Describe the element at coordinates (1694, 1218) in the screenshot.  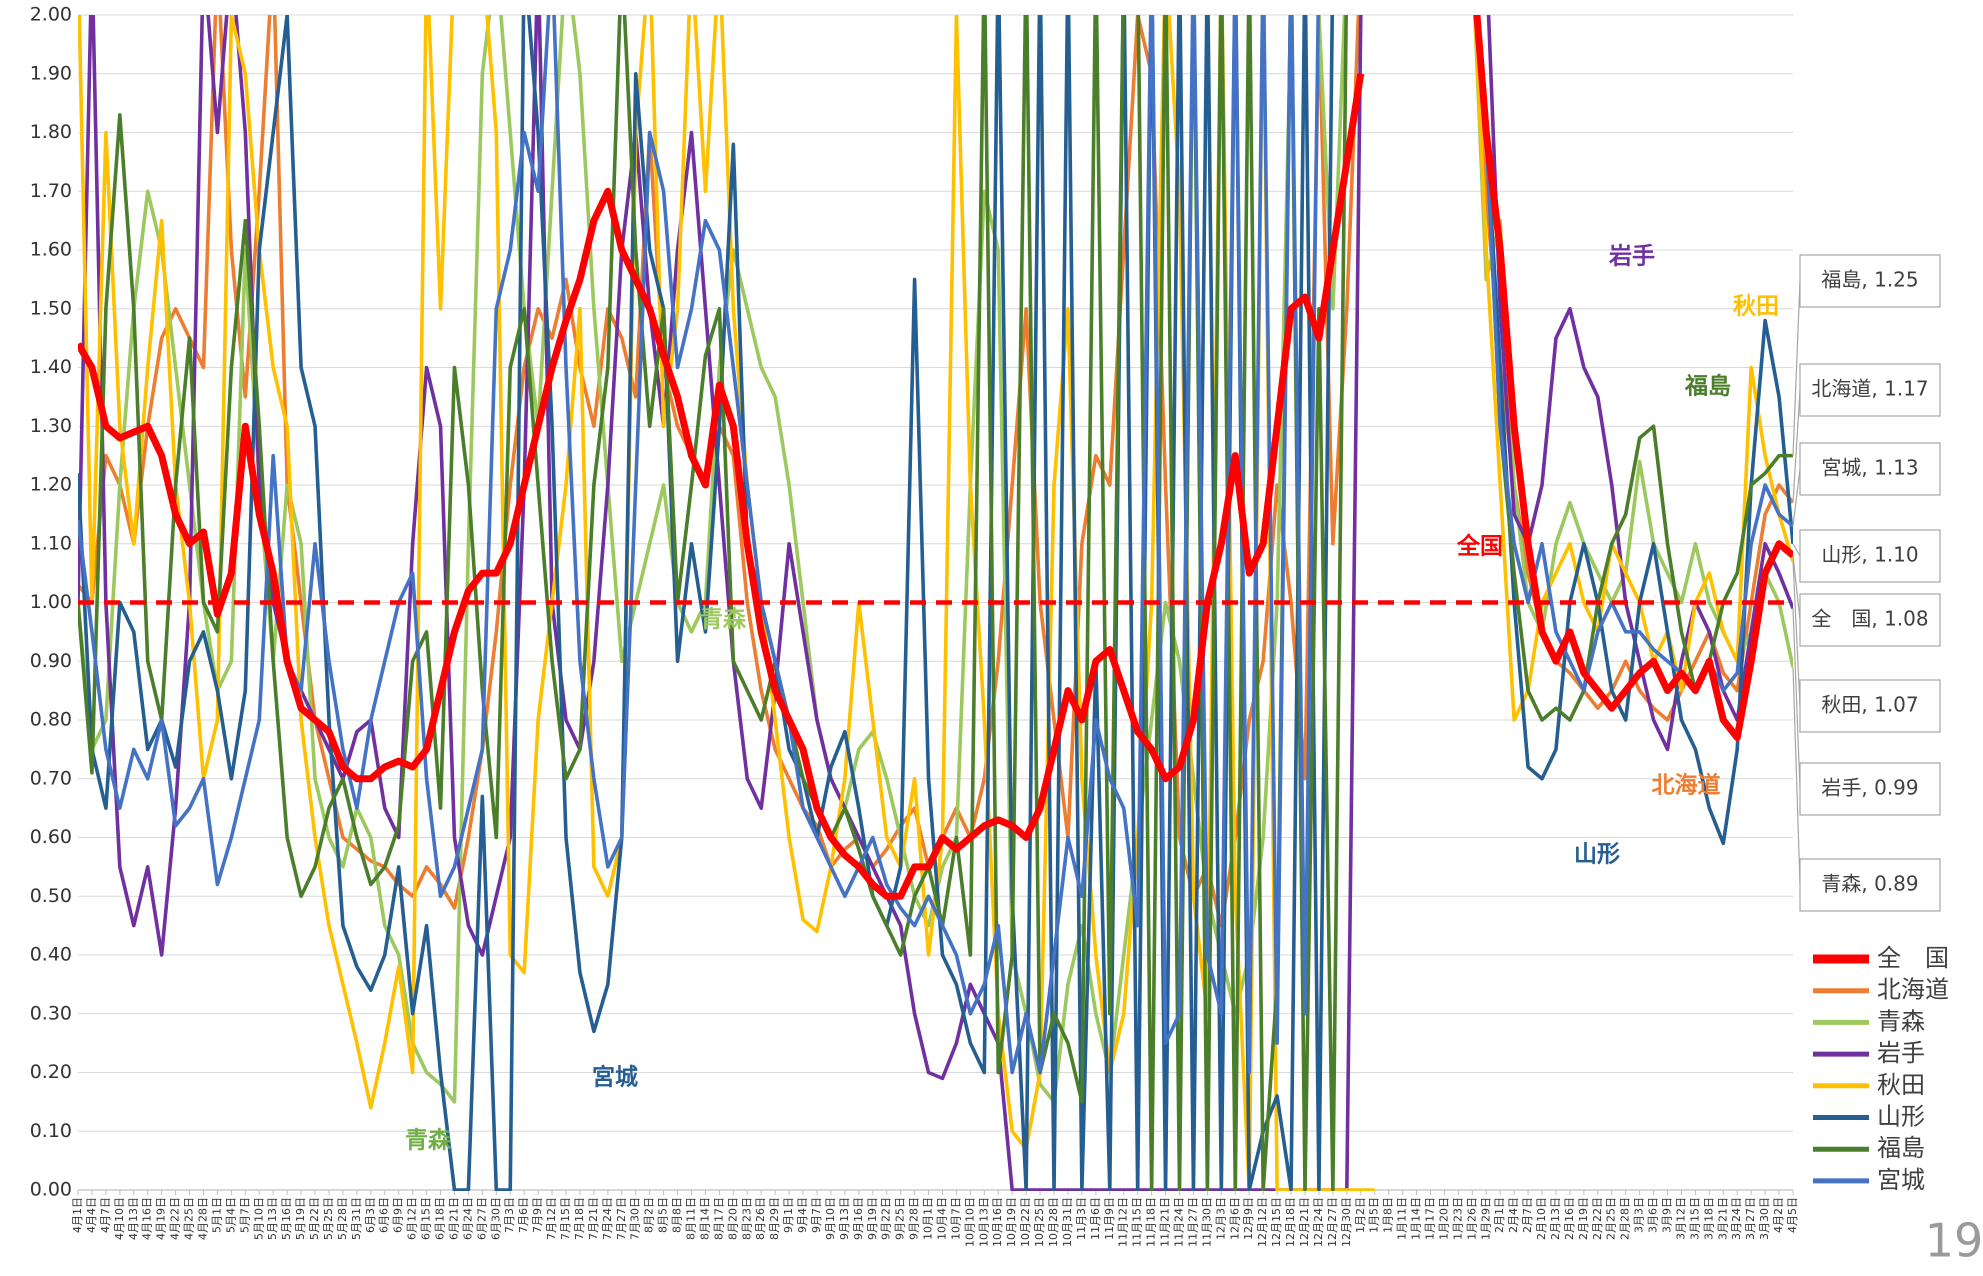
I see `x-tick-label: 3月15日` at that location.